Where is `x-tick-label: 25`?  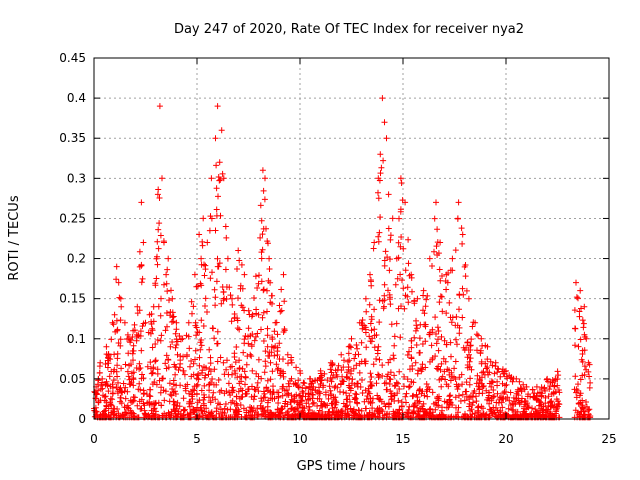
x-tick-label: 25 is located at coordinates (608, 439).